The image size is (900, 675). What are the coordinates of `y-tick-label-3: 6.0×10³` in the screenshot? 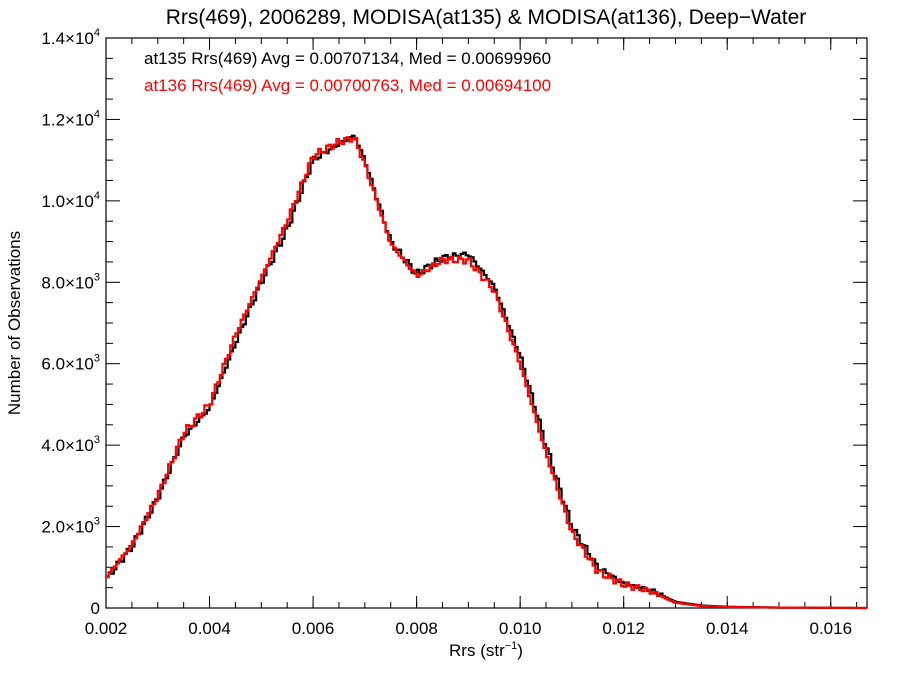 It's located at (70, 363).